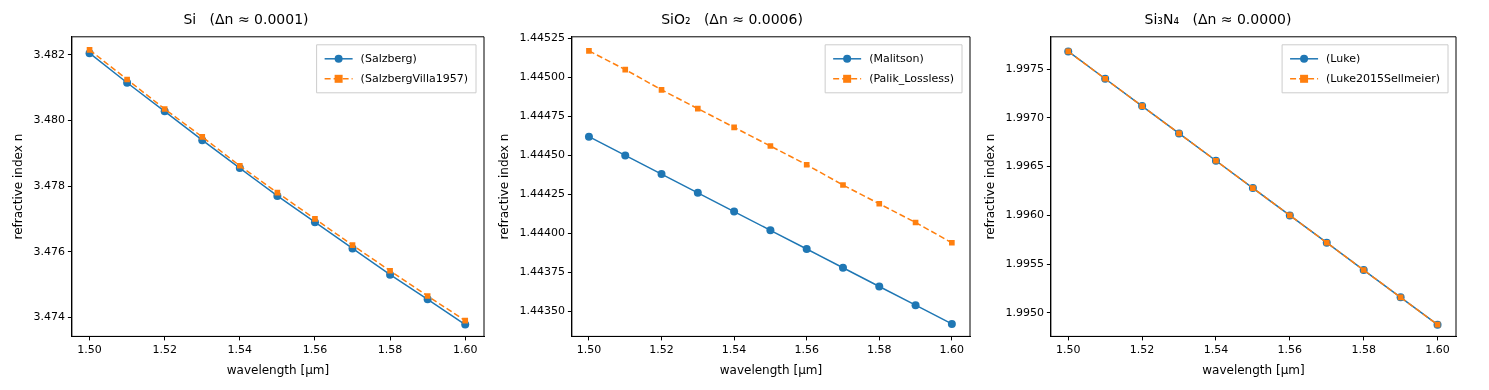  Describe the element at coordinates (1383, 78) in the screenshot. I see `legend-label: (Luke2015Sellmeier)` at that location.